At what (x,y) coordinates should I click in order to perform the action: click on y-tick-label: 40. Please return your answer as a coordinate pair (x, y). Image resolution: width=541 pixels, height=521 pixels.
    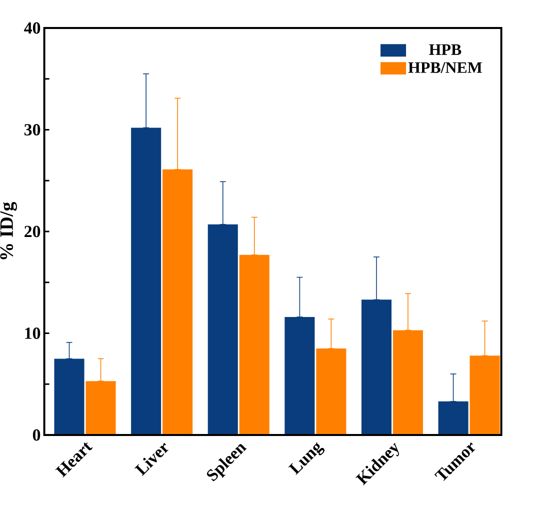
    Looking at the image, I should click on (32, 28).